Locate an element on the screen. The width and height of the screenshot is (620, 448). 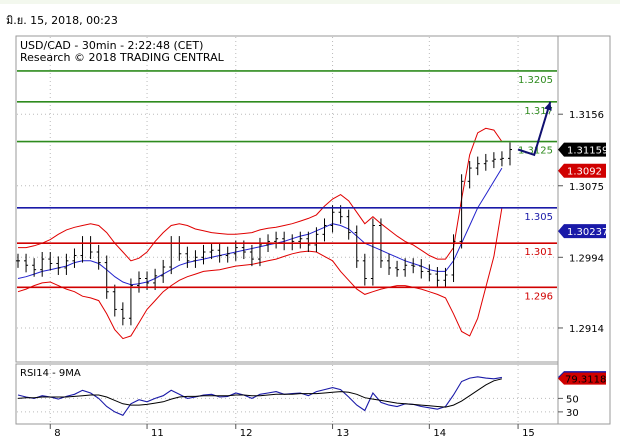
support-label: 1.296 is located at coordinates (538, 296).